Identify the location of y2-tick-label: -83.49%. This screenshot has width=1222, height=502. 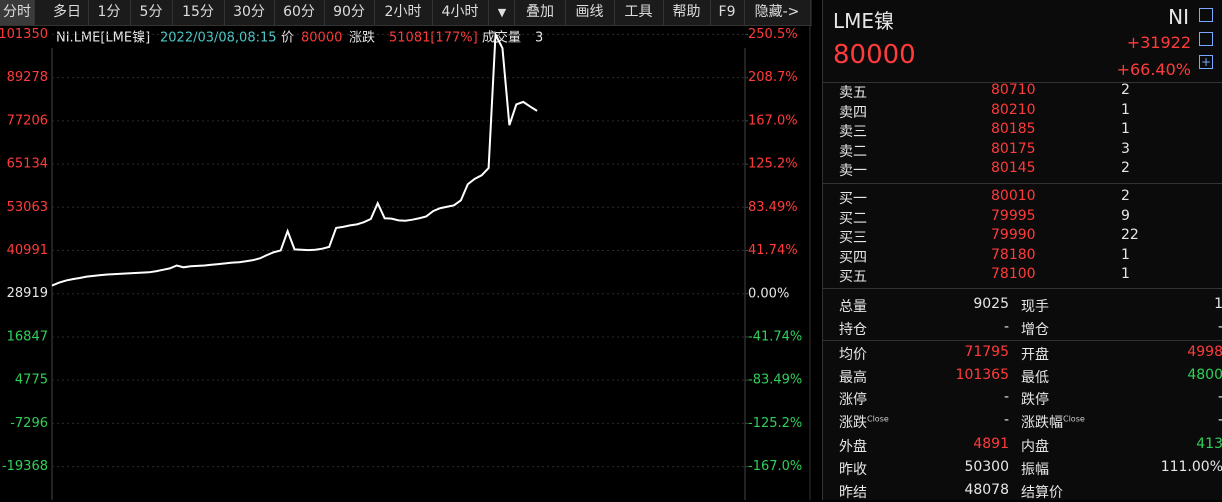
(775, 380).